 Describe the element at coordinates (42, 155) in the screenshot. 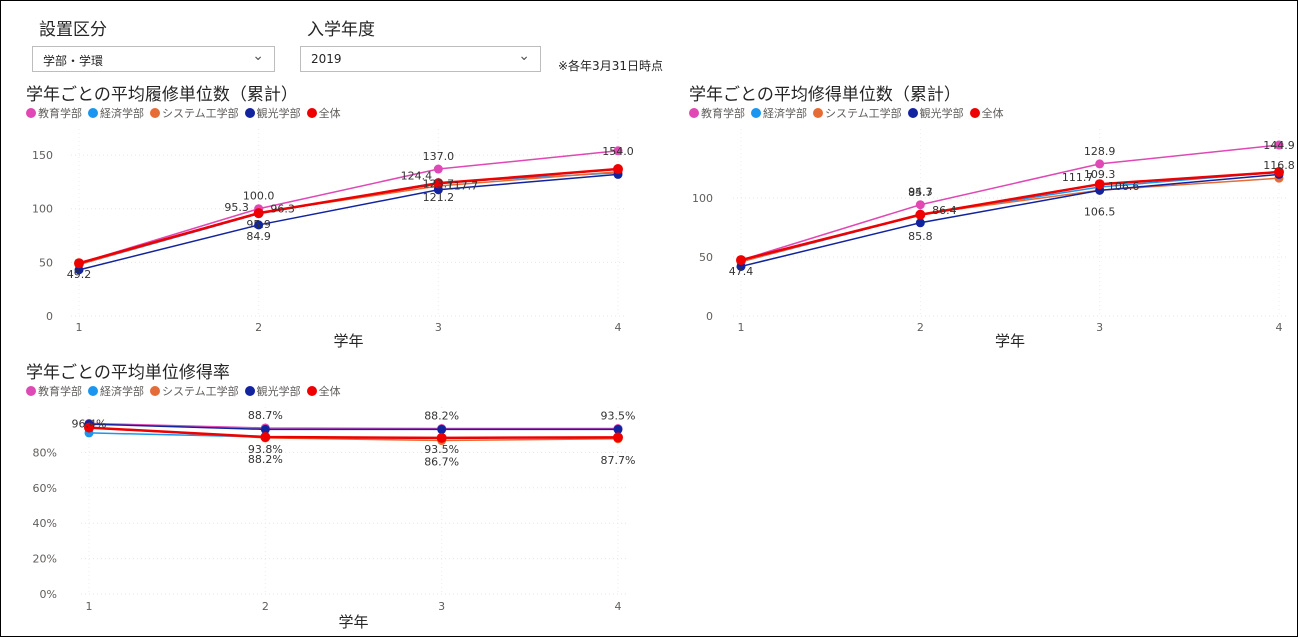

I see `y-tick-label: 150` at that location.